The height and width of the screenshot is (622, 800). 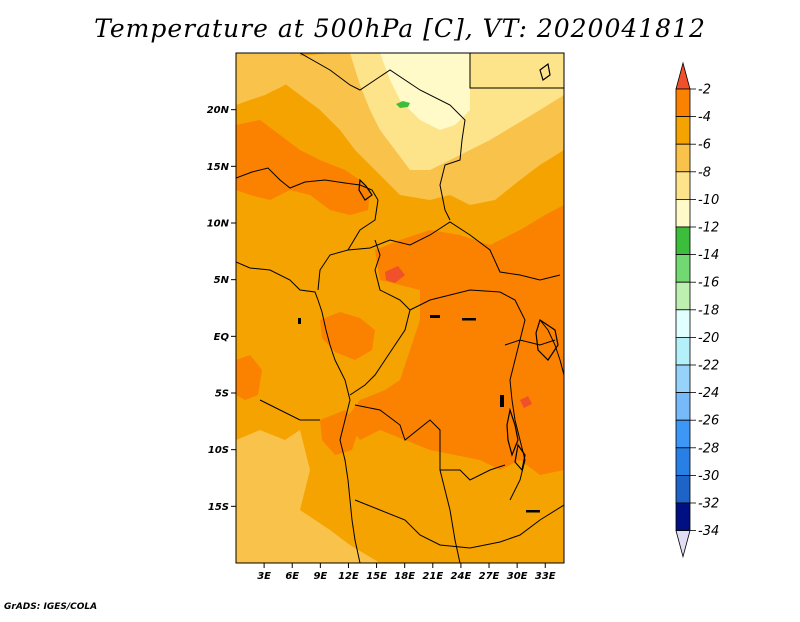 What do you see at coordinates (704, 117) in the screenshot?
I see `colorbar-label: -4` at bounding box center [704, 117].